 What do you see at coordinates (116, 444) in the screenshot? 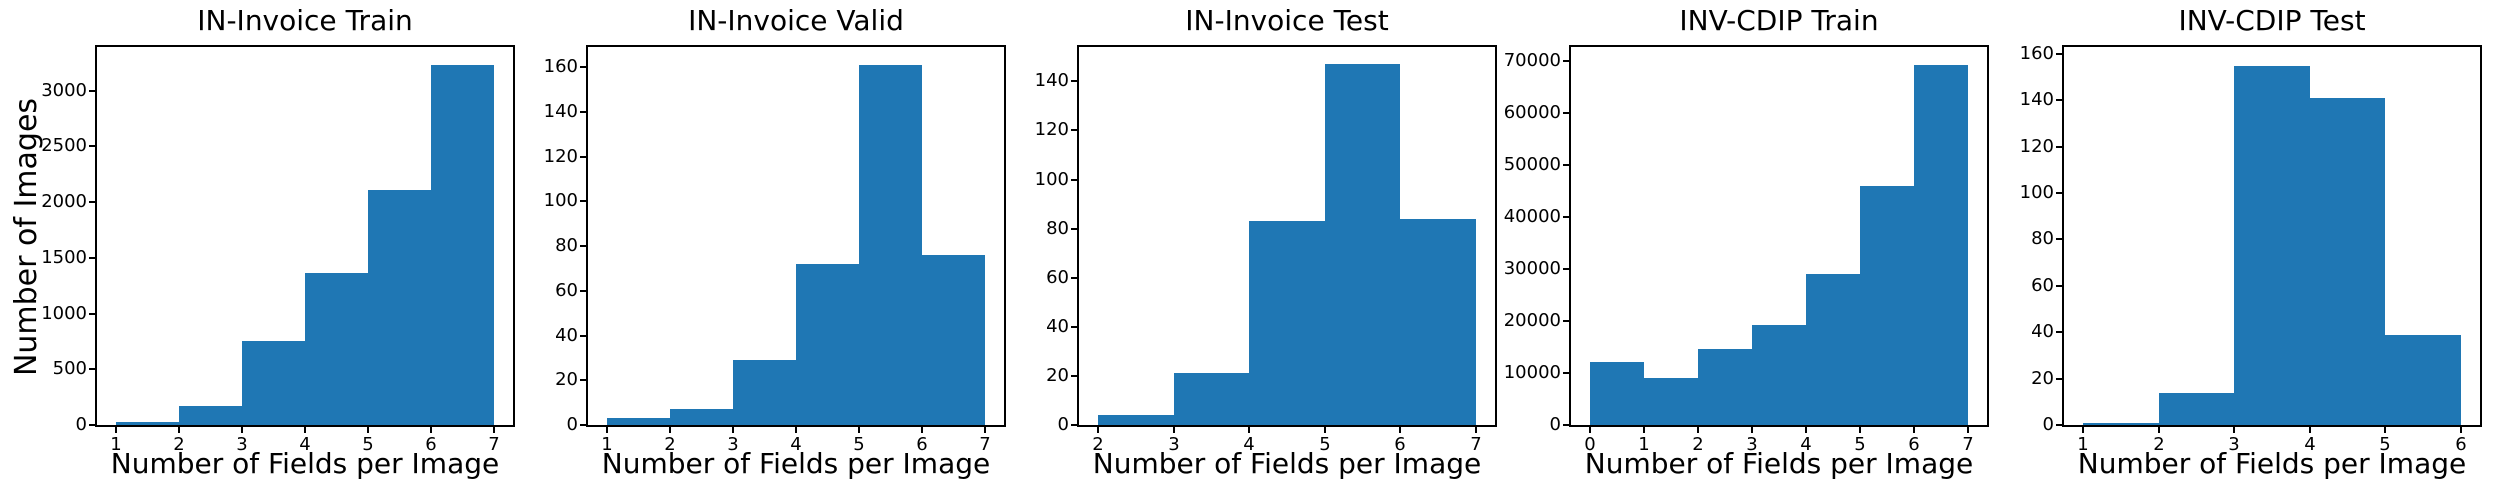
I see `x-tick-label: 1` at bounding box center [116, 444].